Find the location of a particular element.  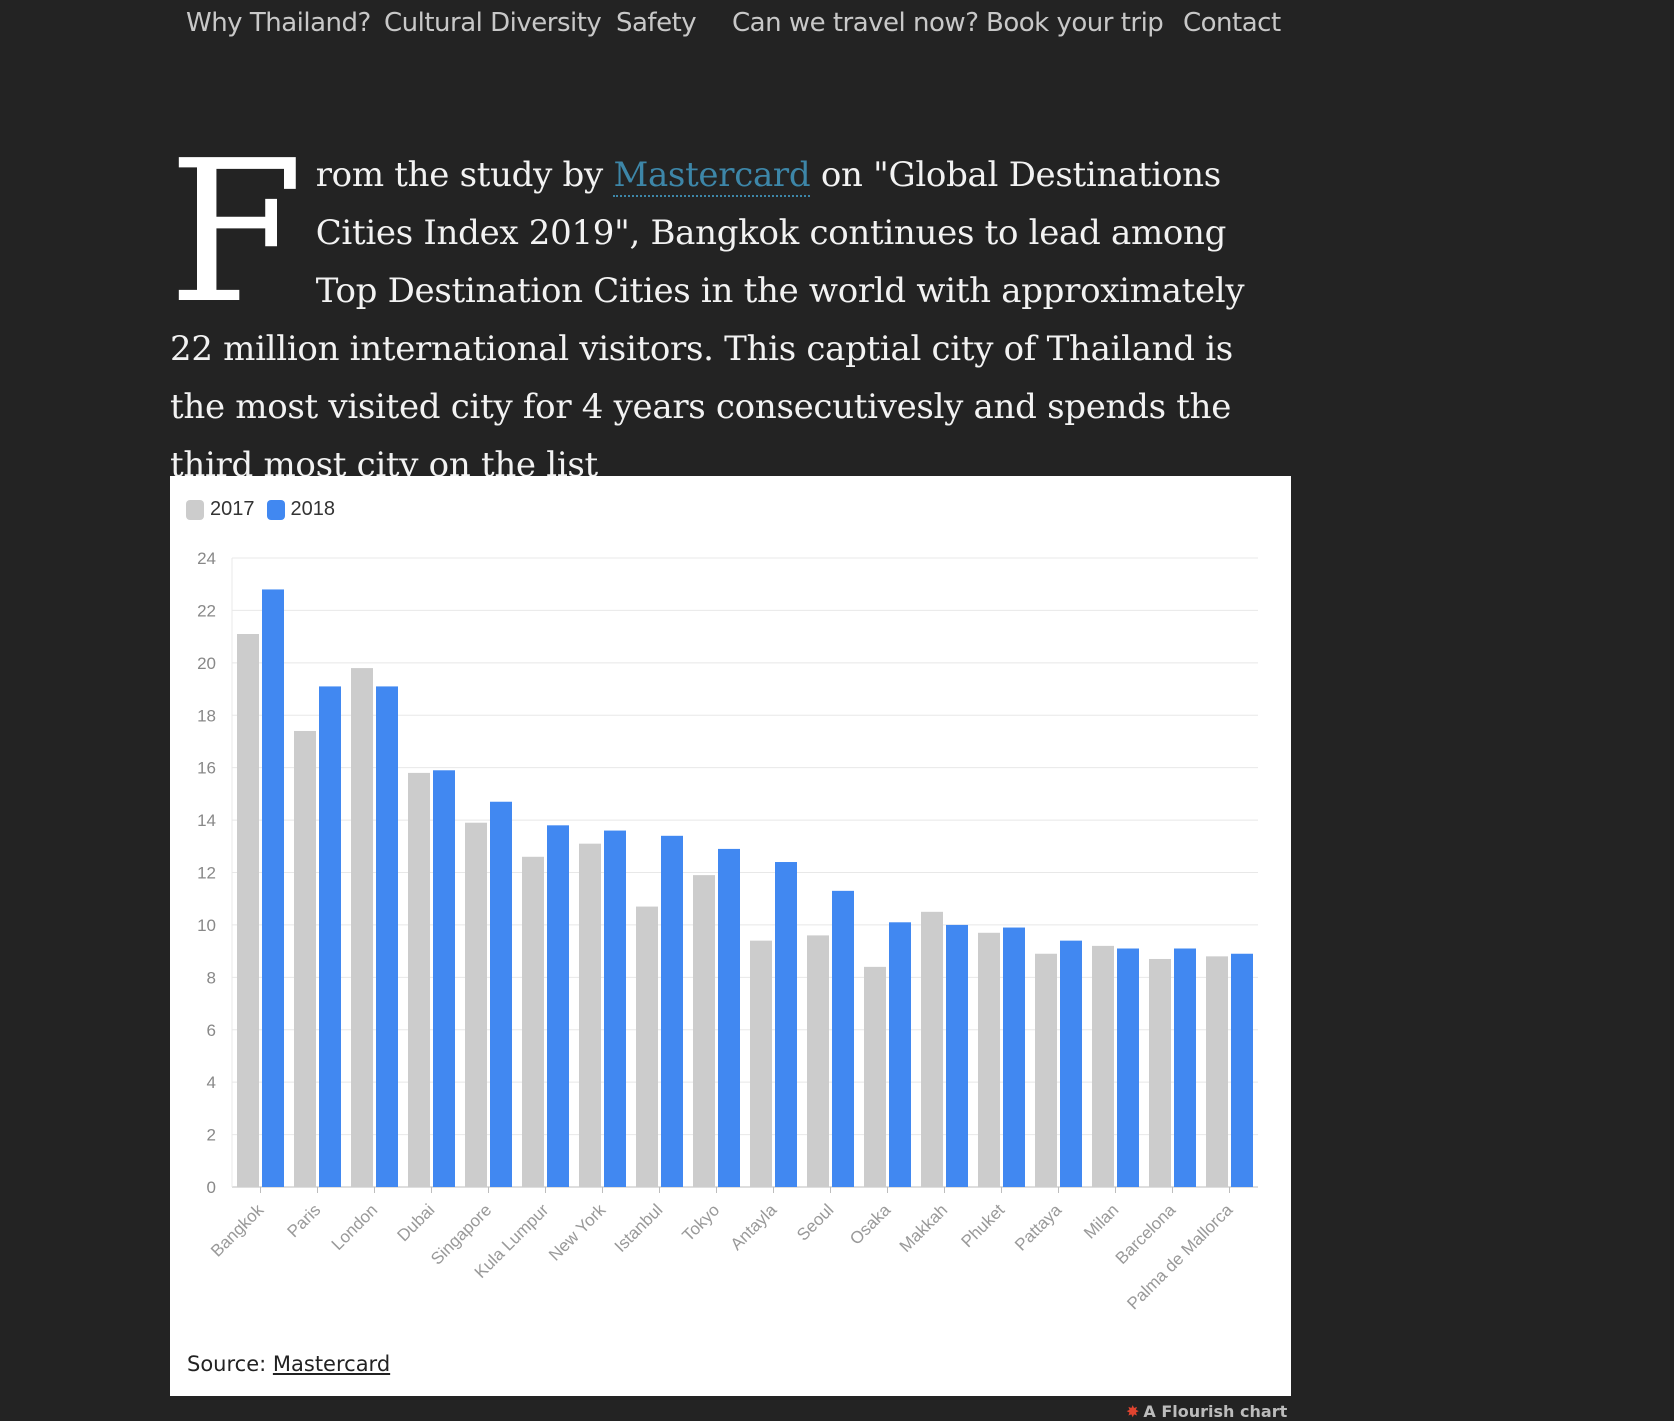

bar-2017-seoul is located at coordinates (818, 1061).